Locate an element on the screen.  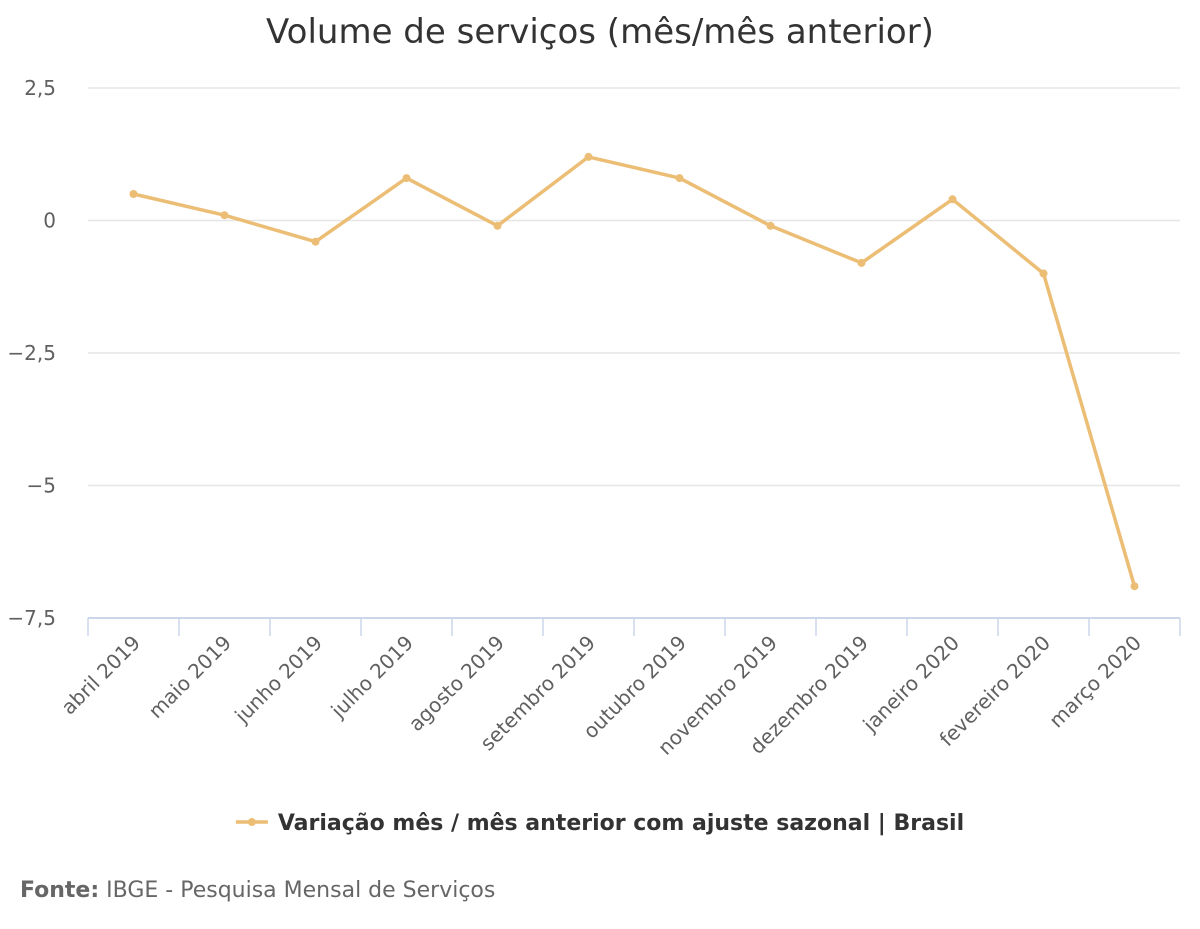
x-tick-label: junho 2019 is located at coordinates (278, 680).